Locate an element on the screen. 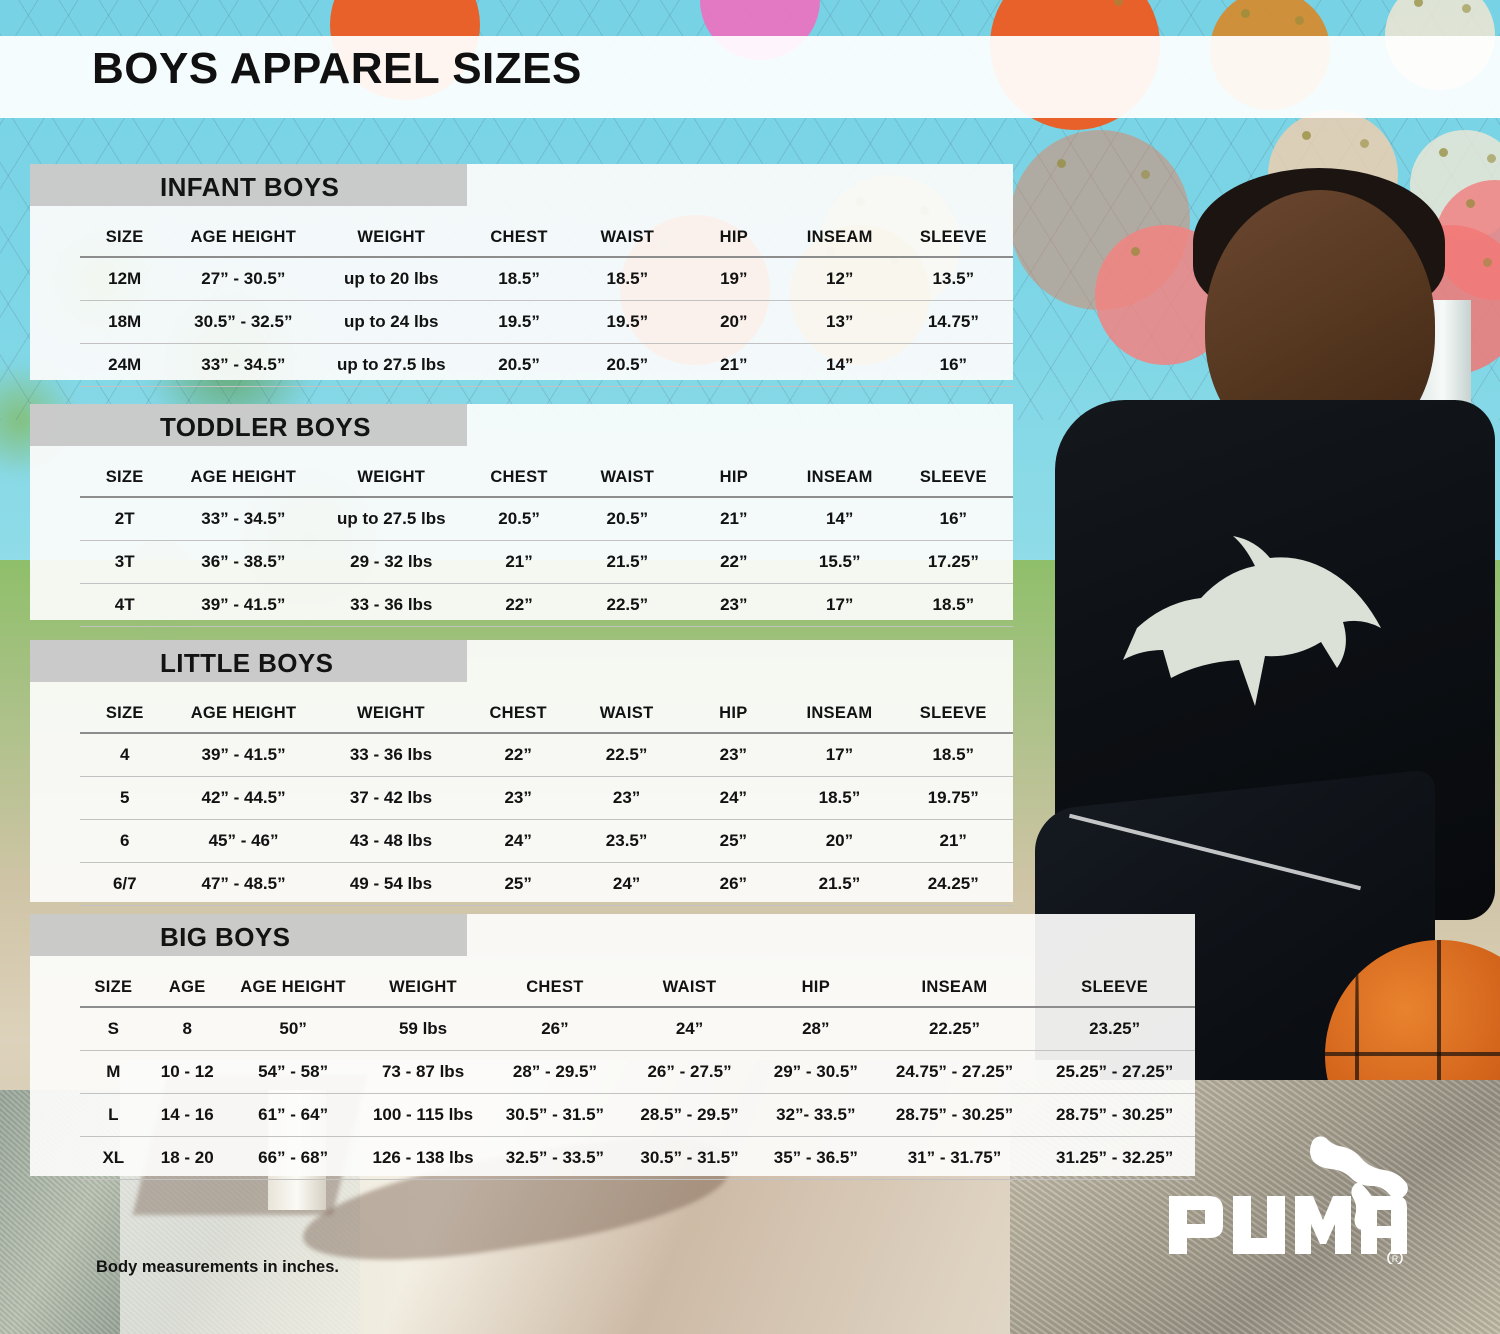 Image resolution: width=1500 pixels, height=1334 pixels. cell-weight: 100 - 115 lbs is located at coordinates (423, 1115).